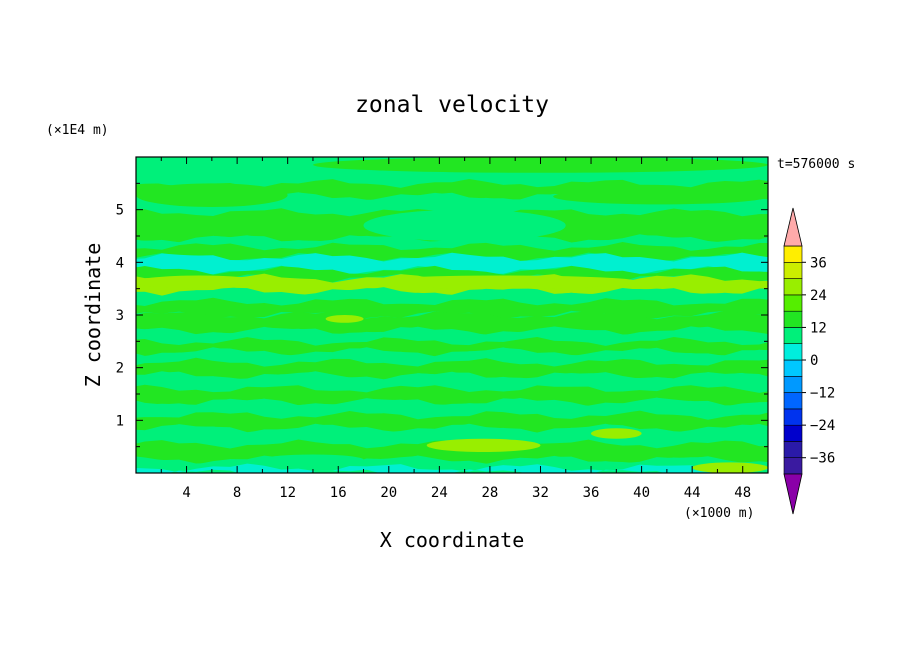  What do you see at coordinates (818, 296) in the screenshot?
I see `colorbar-tick-label: 24` at bounding box center [818, 296].